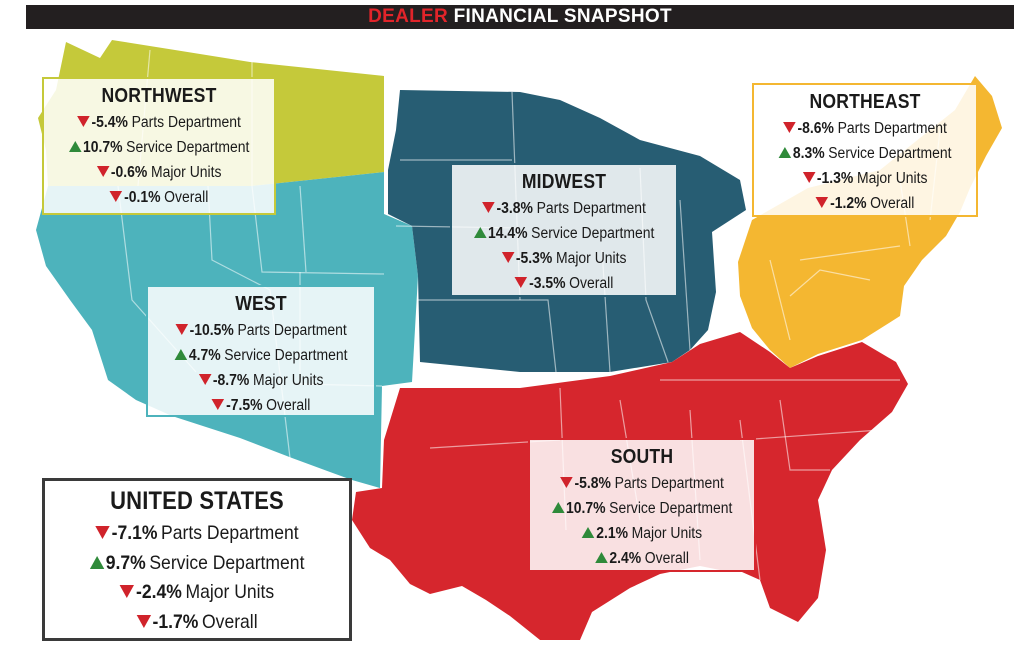 Image resolution: width=1024 pixels, height=656 pixels. I want to click on stat-row-major-units: -8.7% Major Units, so click(260, 380).